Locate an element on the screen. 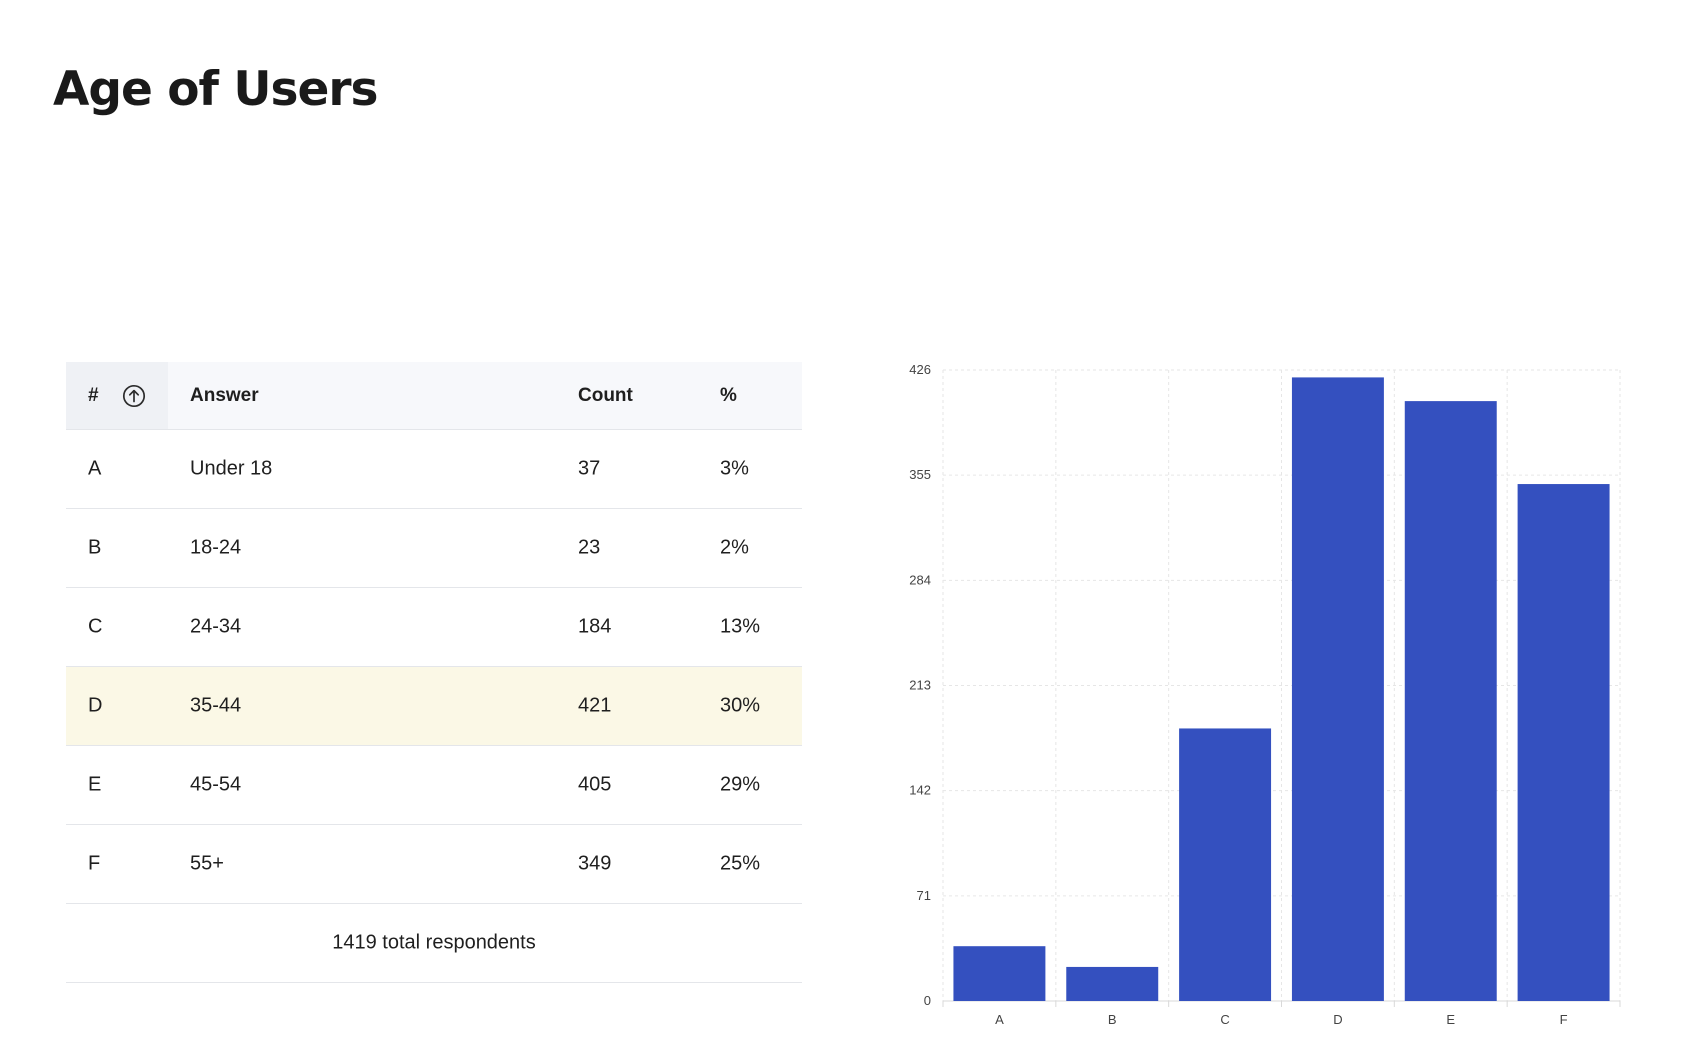  table-header: # Answer Count % is located at coordinates (434, 396).